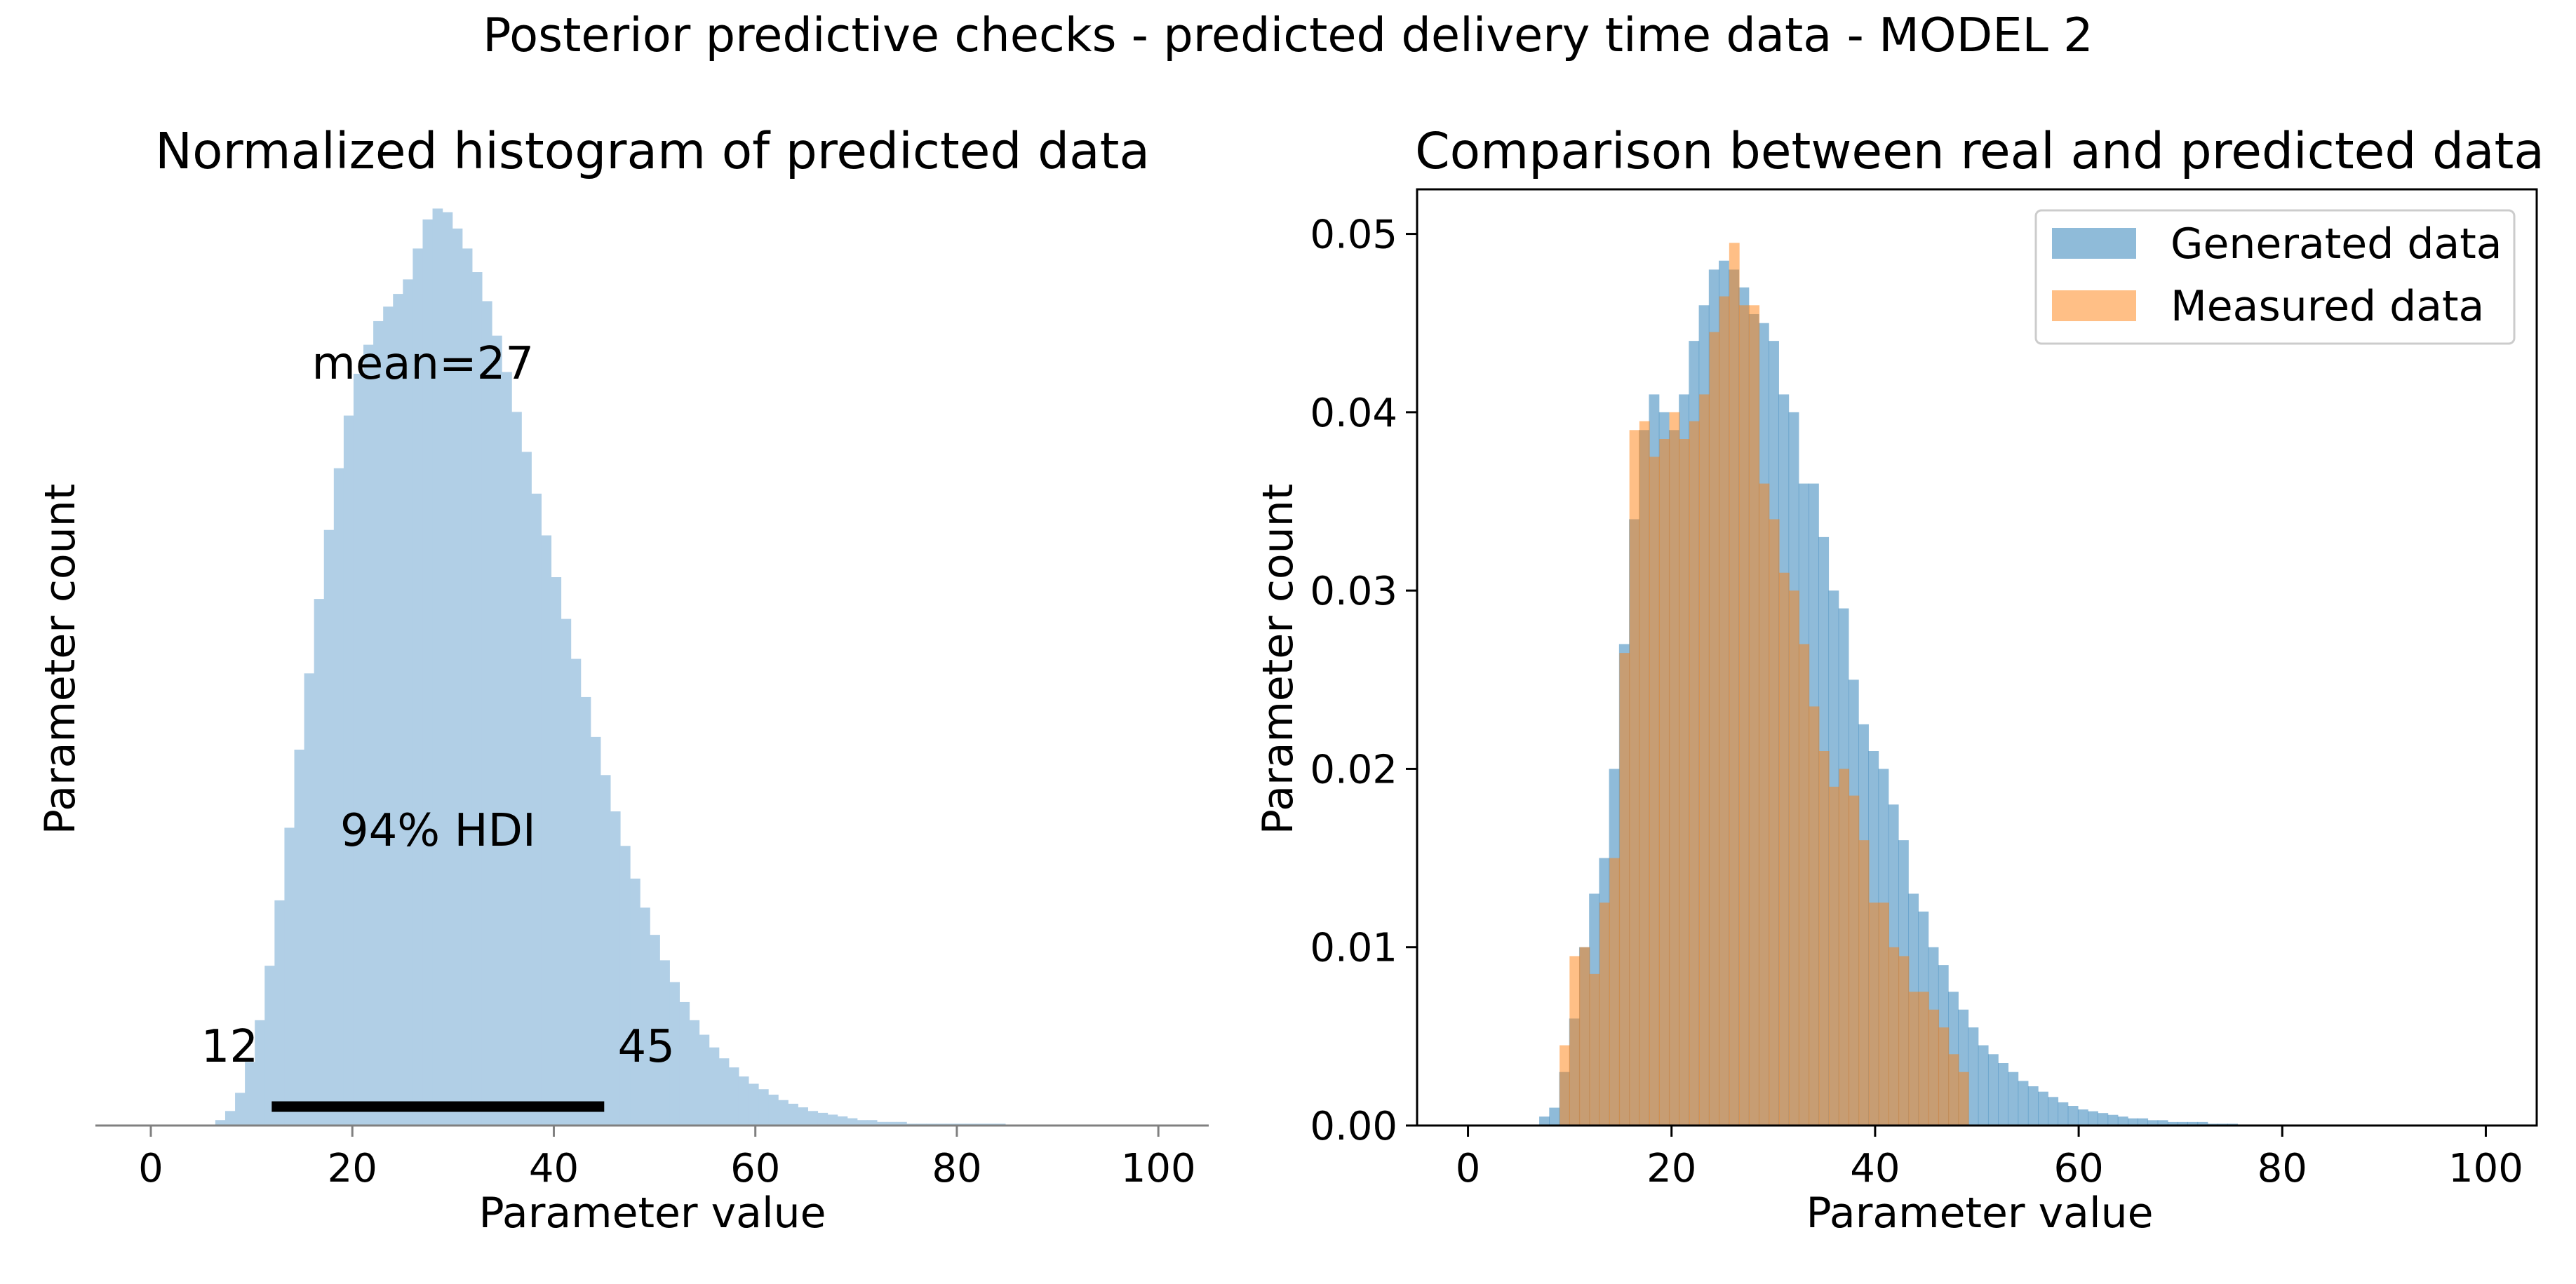 This screenshot has height=1284, width=2576. What do you see at coordinates (1353, 235) in the screenshot?
I see `y-tick-label: 0.05` at bounding box center [1353, 235].